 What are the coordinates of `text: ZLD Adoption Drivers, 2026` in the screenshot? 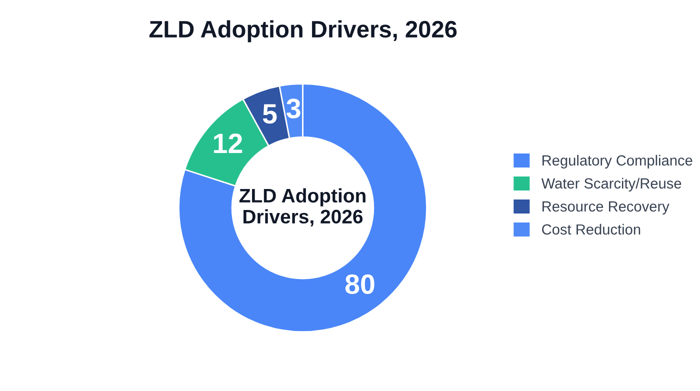 It's located at (302, 207).